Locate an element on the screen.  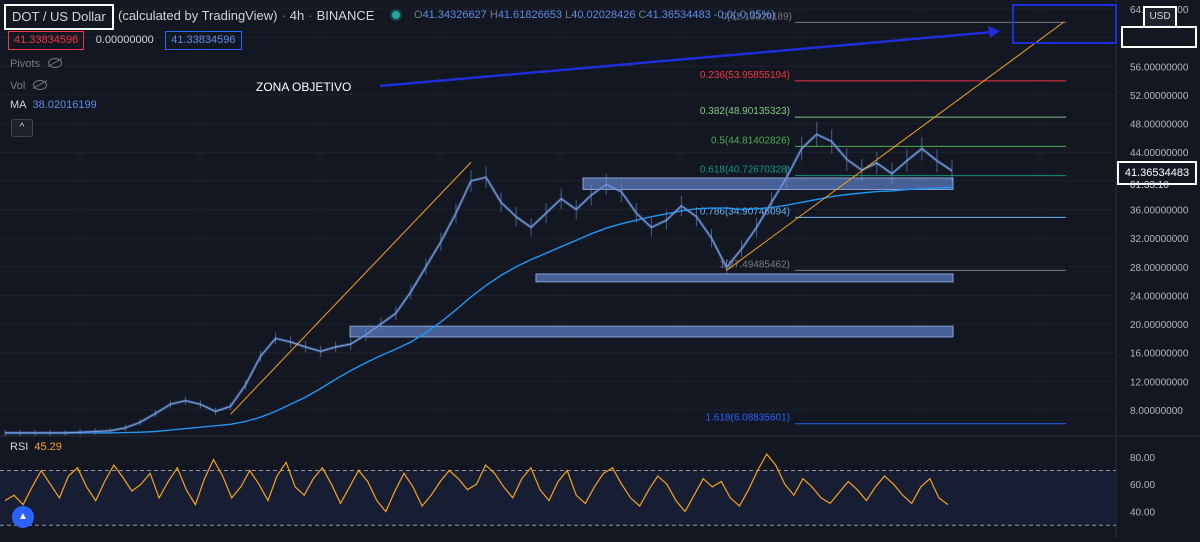
price-scale-label: 20.00000000 is located at coordinates (1159, 325).